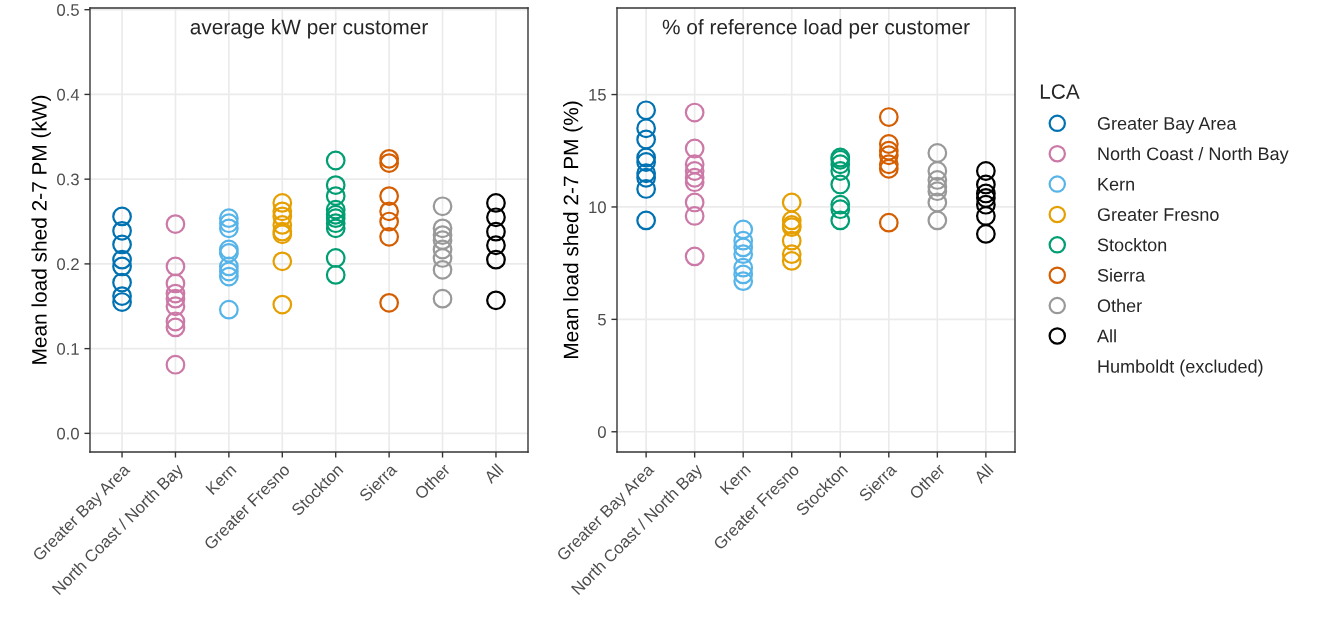  I want to click on y-tick-label: 0, so click(601, 432).